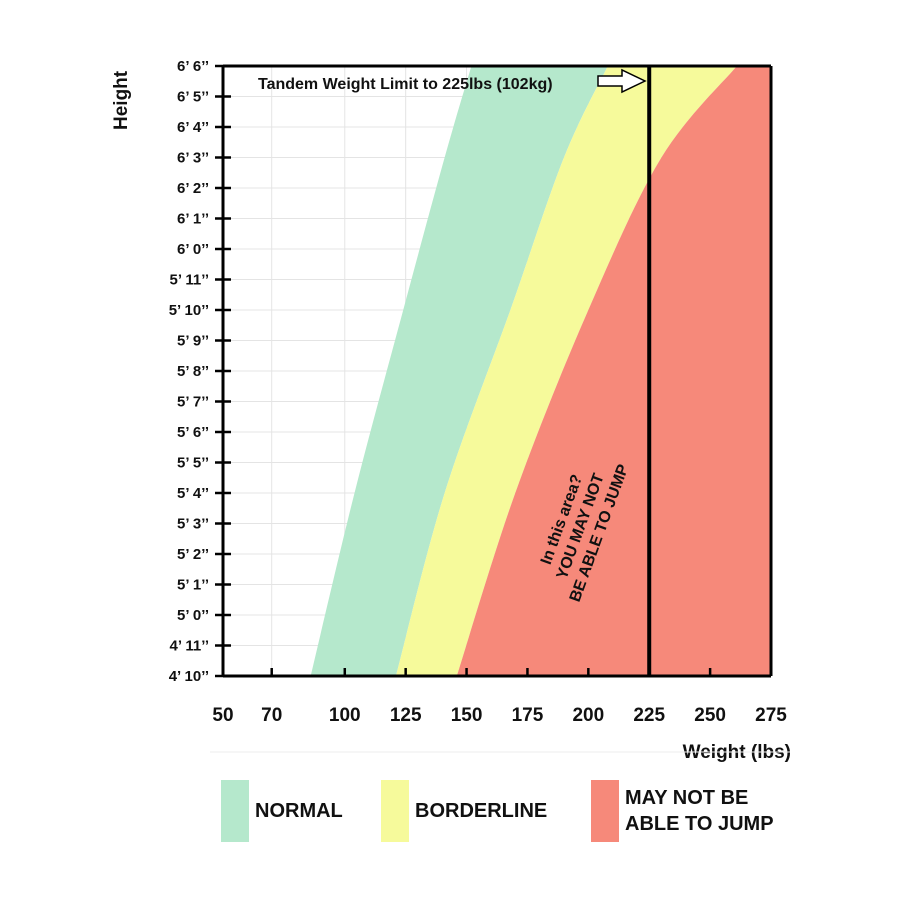  Describe the element at coordinates (588, 715) in the screenshot. I see `x-tick-label-6: 200` at that location.